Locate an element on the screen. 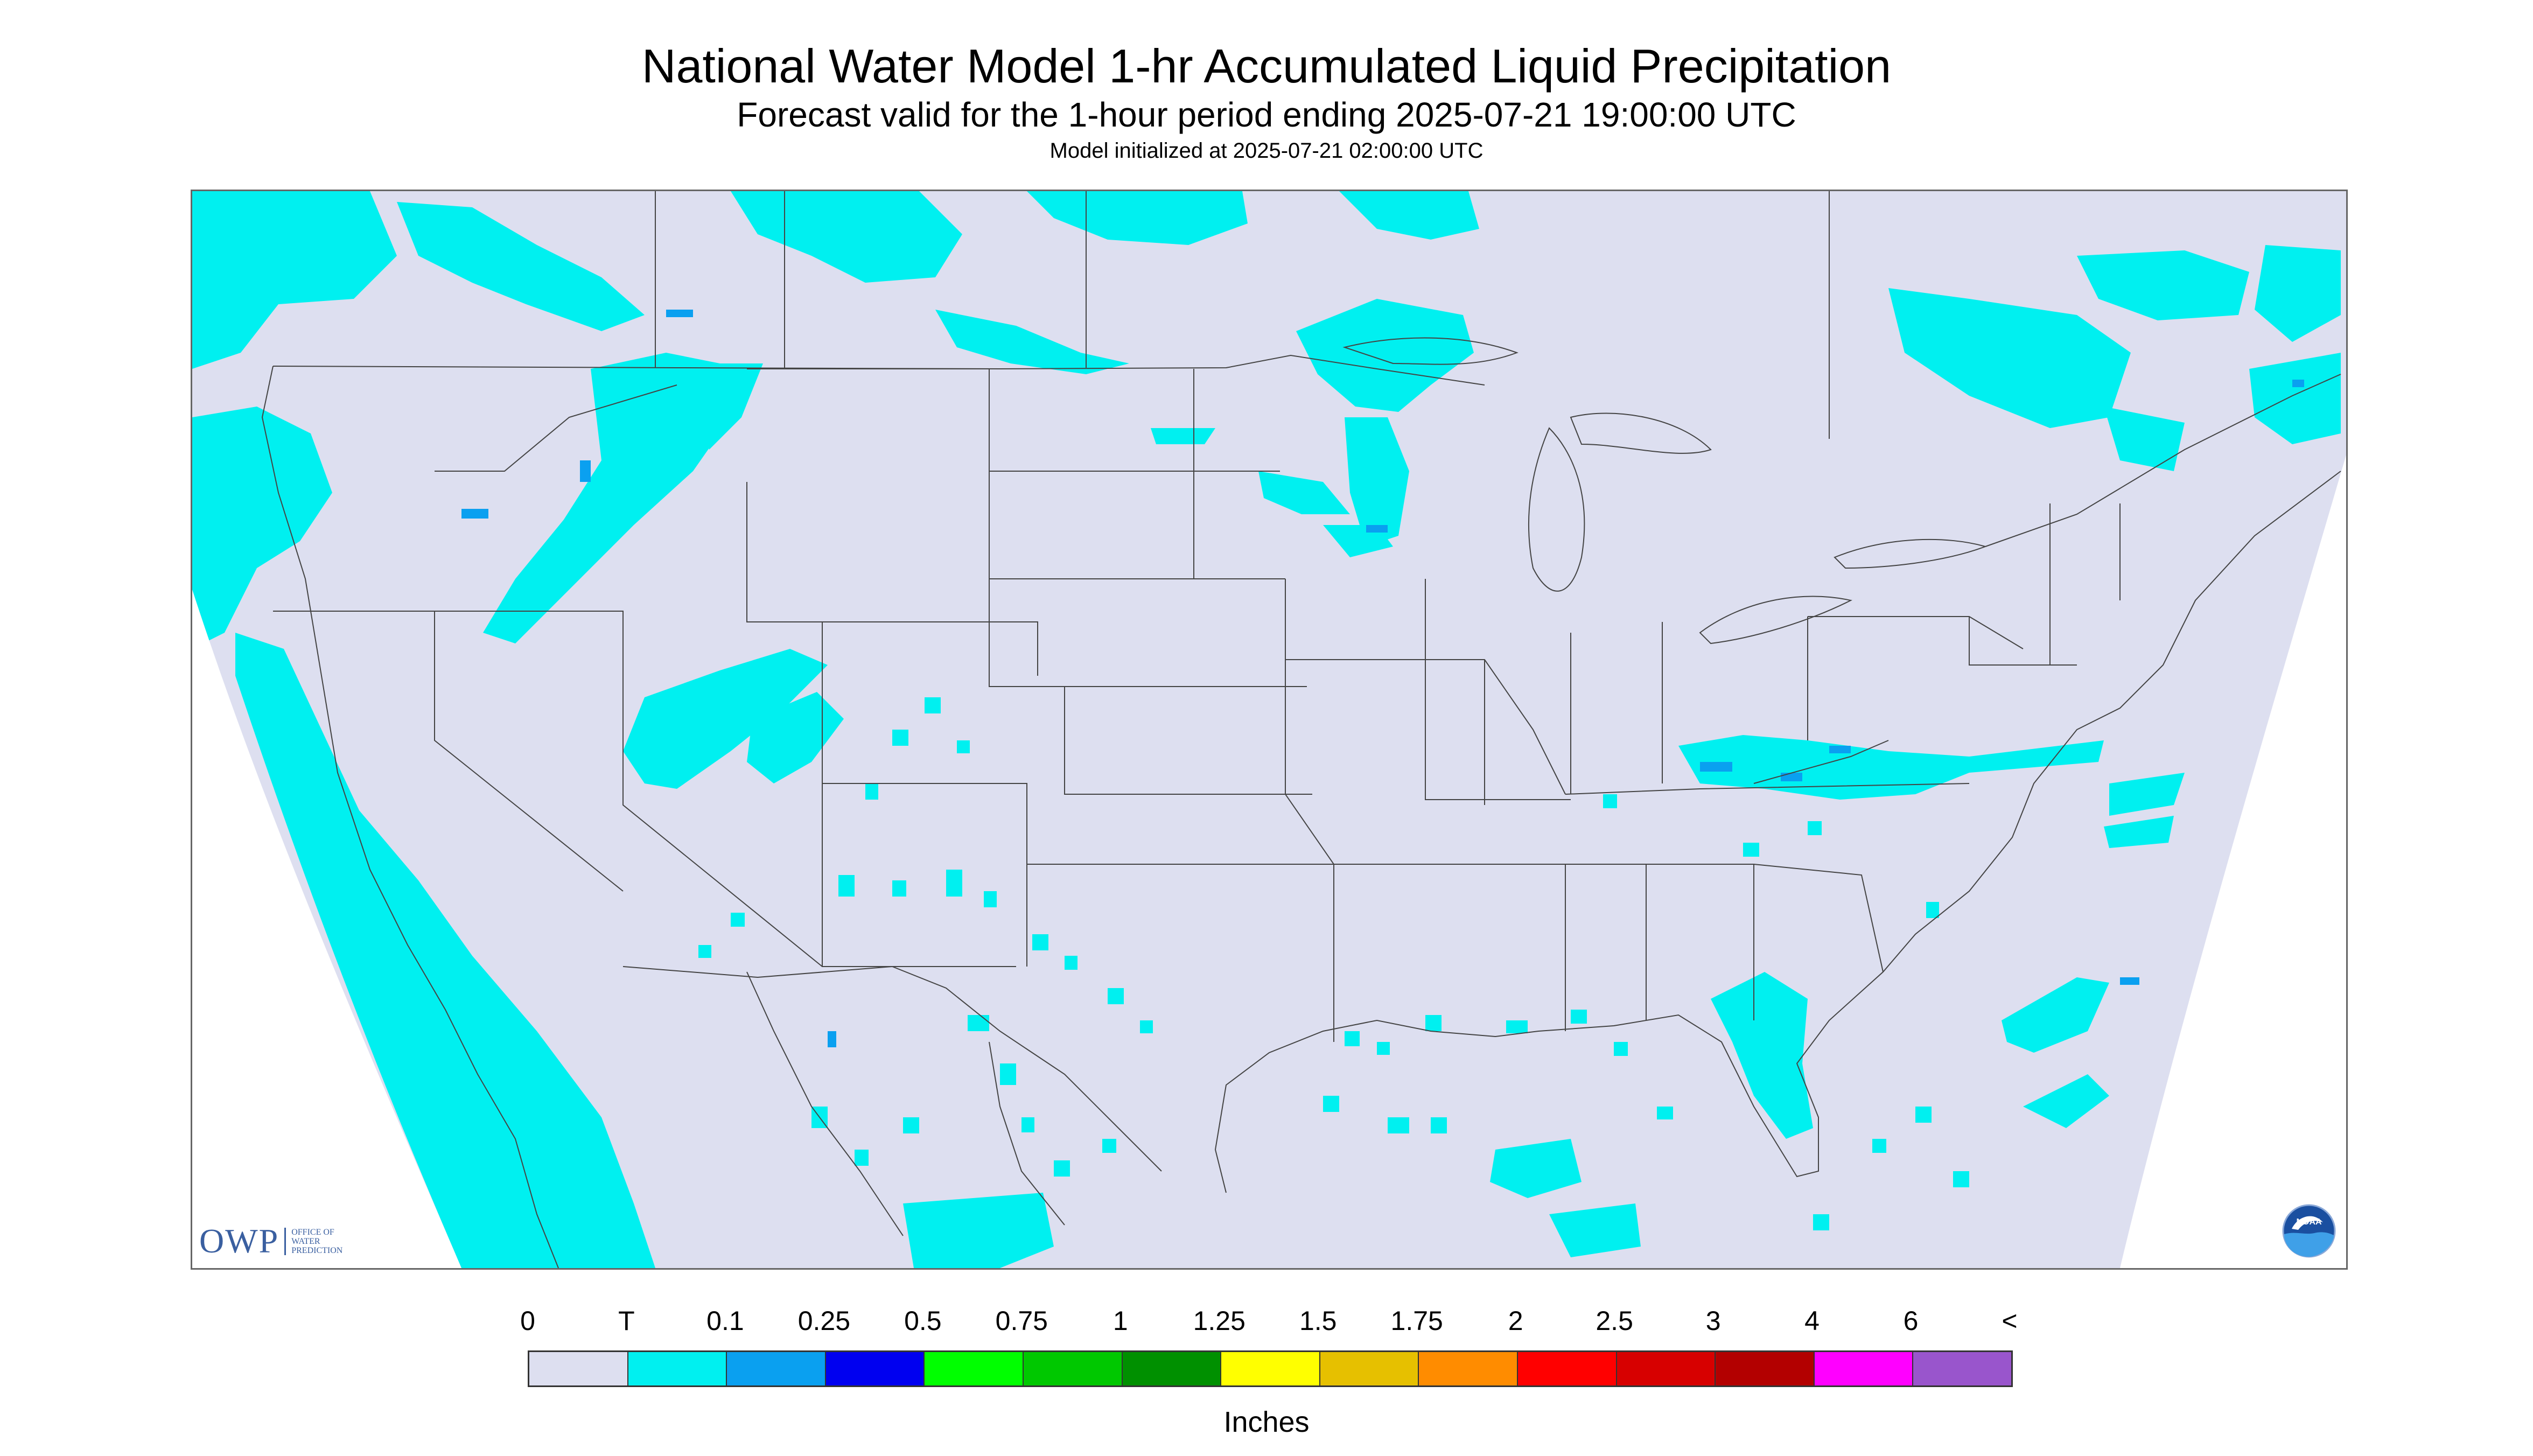 The width and height of the screenshot is (2533, 1456). legend-units: Inches is located at coordinates (1266, 1422).